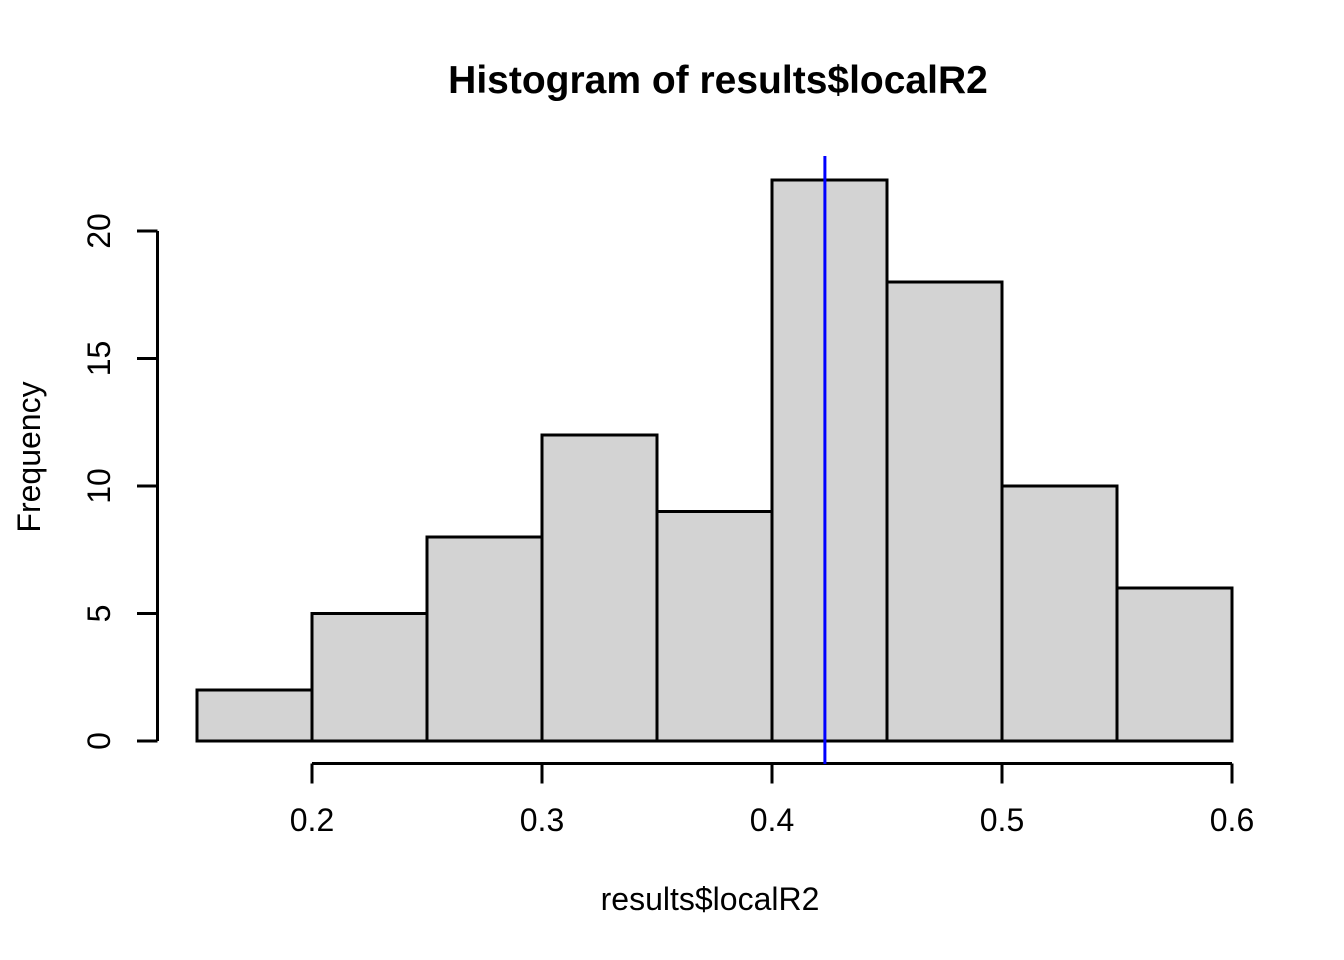 This screenshot has width=1344, height=960. What do you see at coordinates (312, 820) in the screenshot?
I see `x-tick-label: 0.2` at bounding box center [312, 820].